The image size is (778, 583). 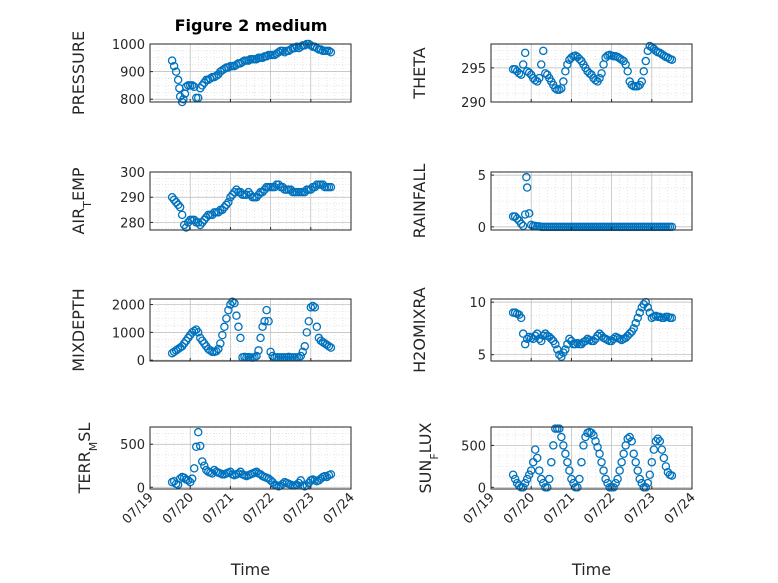 What do you see at coordinates (128, 333) in the screenshot?
I see `y-tick-label: 1000` at bounding box center [128, 333].